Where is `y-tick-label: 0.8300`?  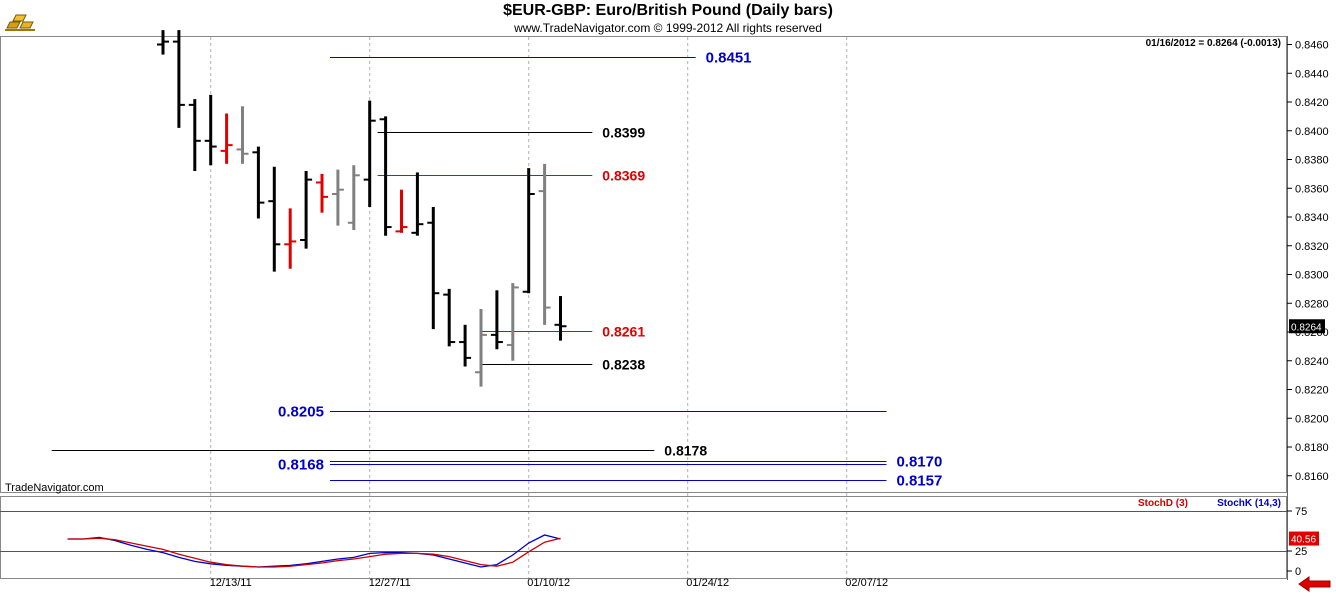
y-tick-label: 0.8300 is located at coordinates (1312, 276).